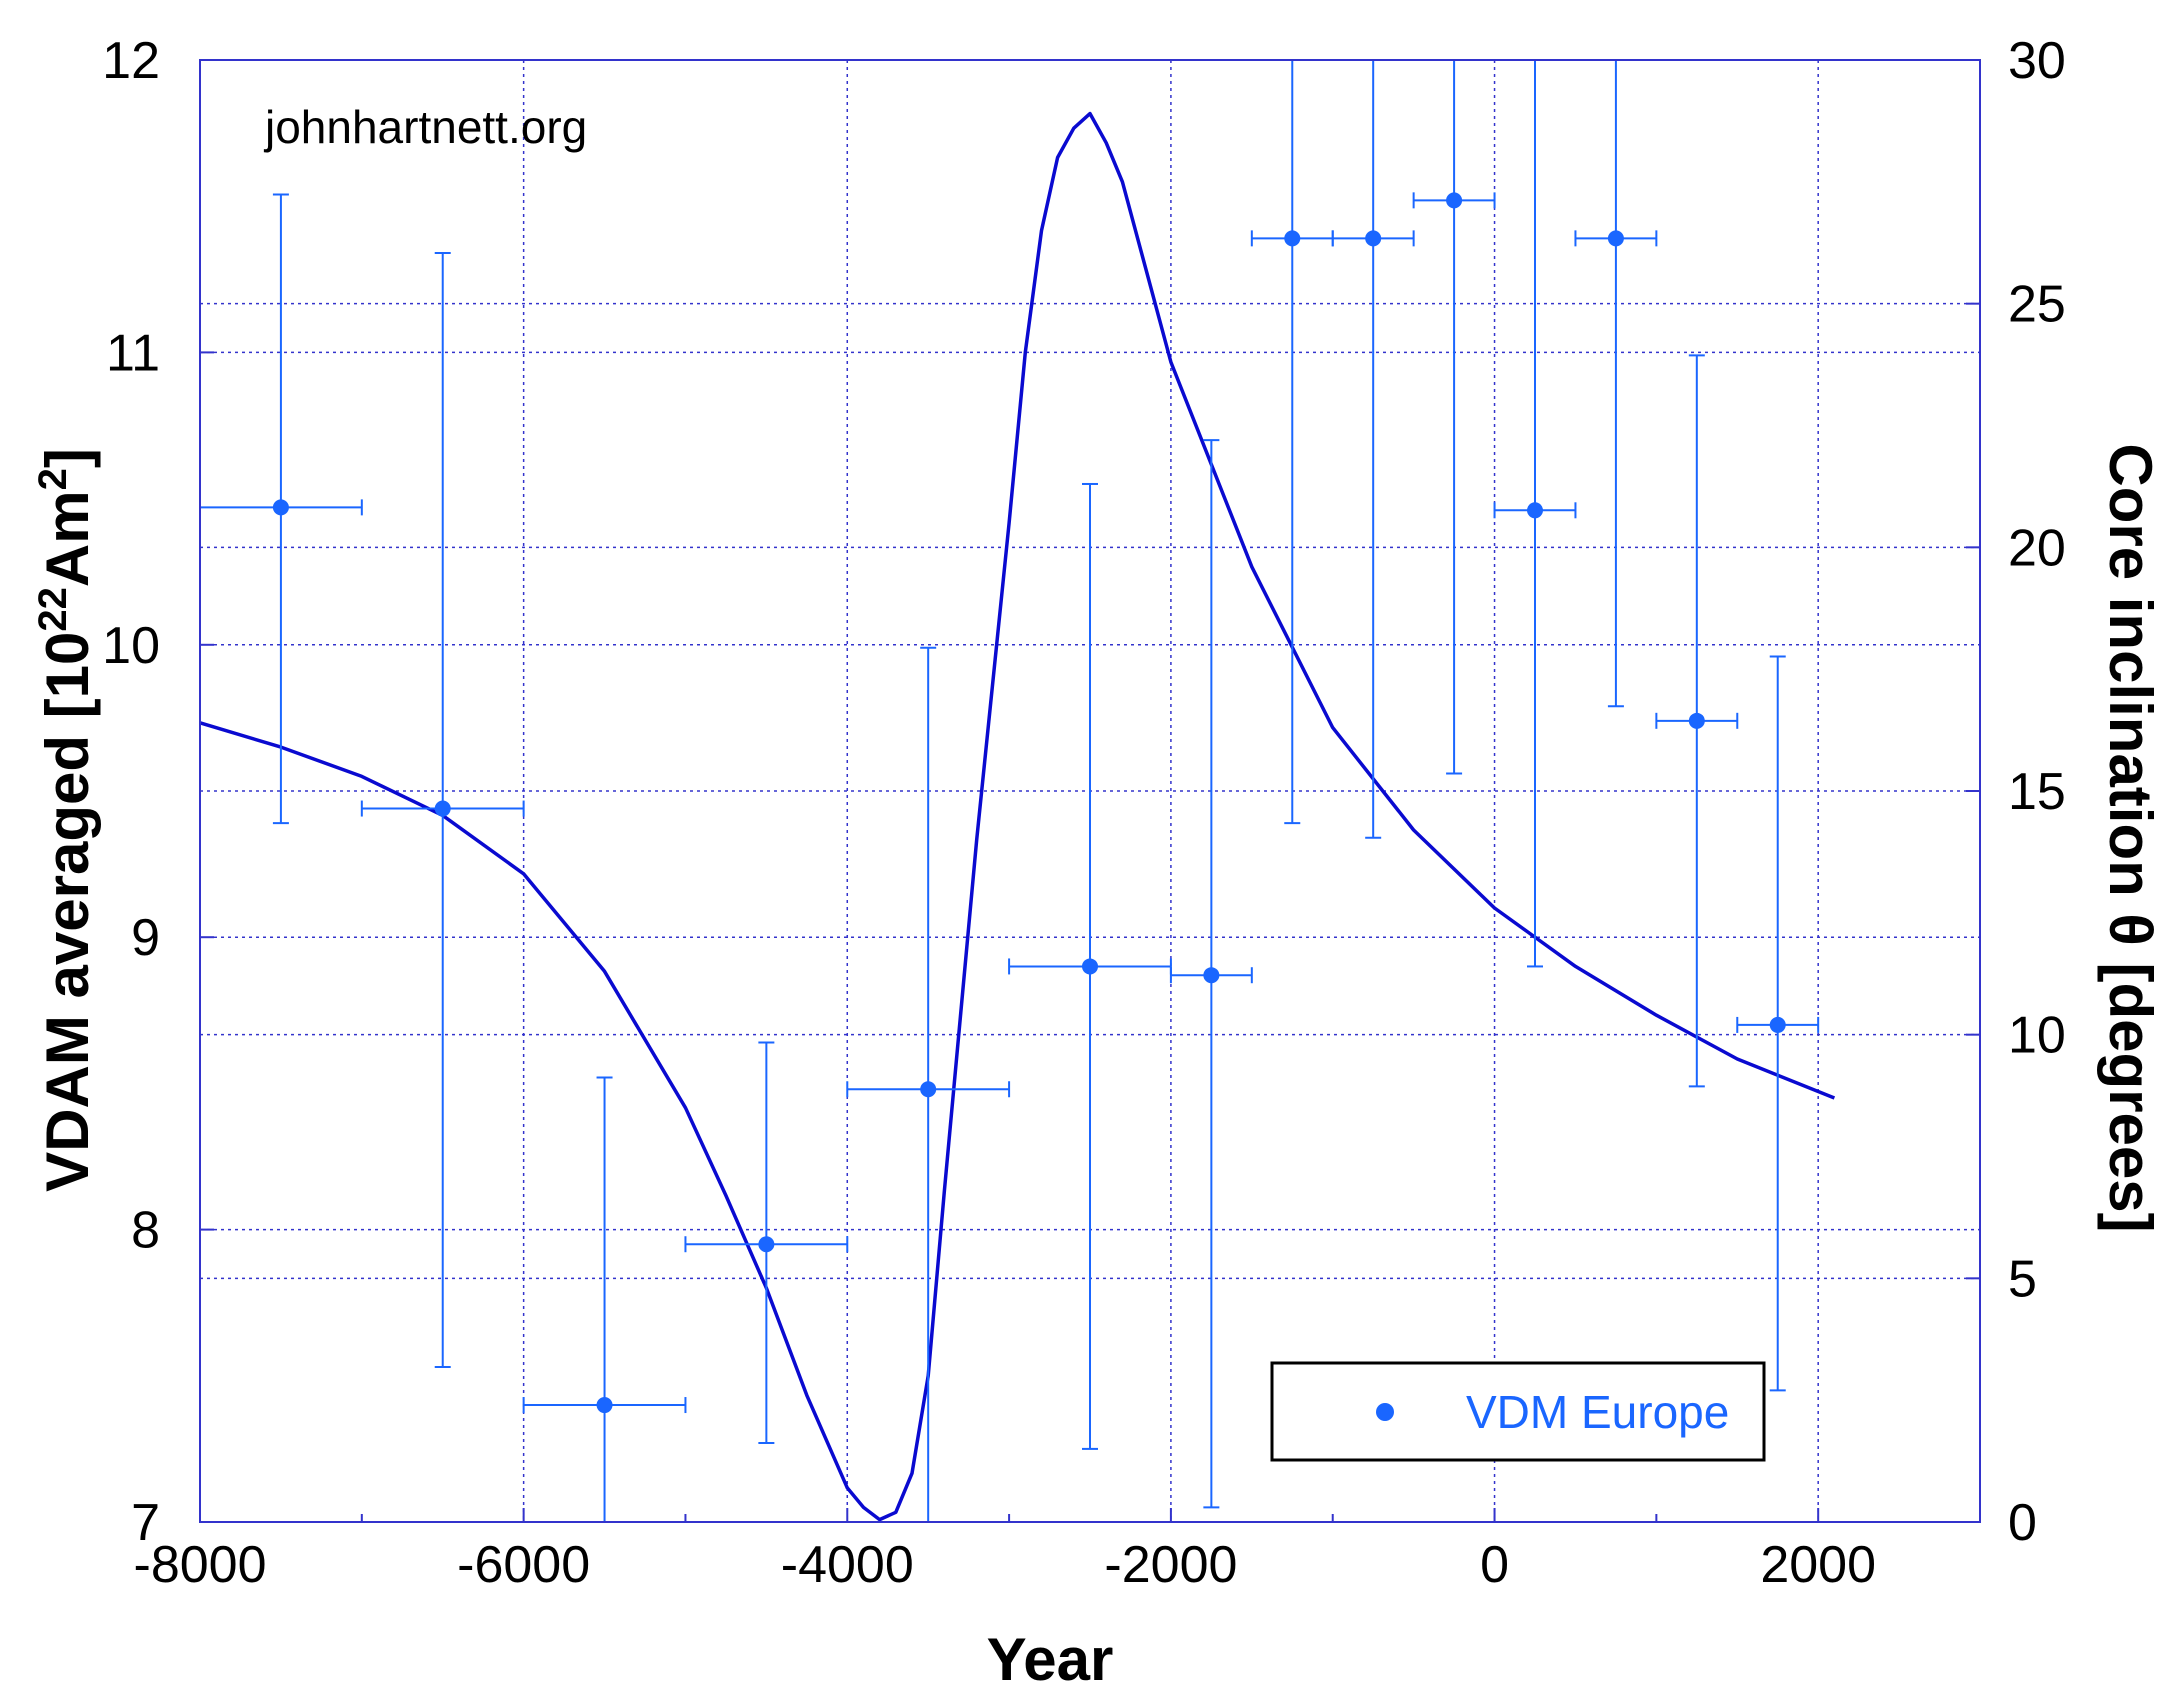 This screenshot has height=1708, width=2176. I want to click on x-tick-label: 2000, so click(1818, 1565).